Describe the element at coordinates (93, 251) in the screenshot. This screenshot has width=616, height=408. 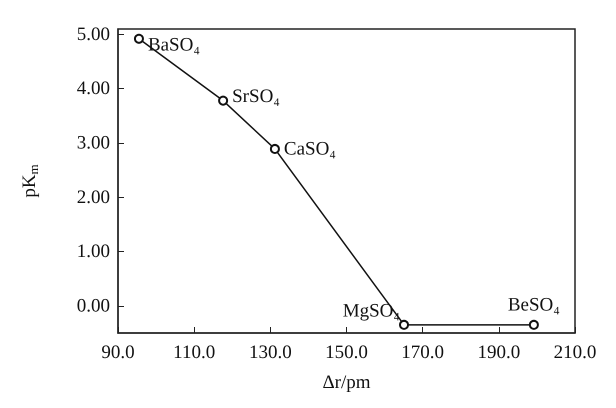
I see `y-tick-label: 1.00` at that location.